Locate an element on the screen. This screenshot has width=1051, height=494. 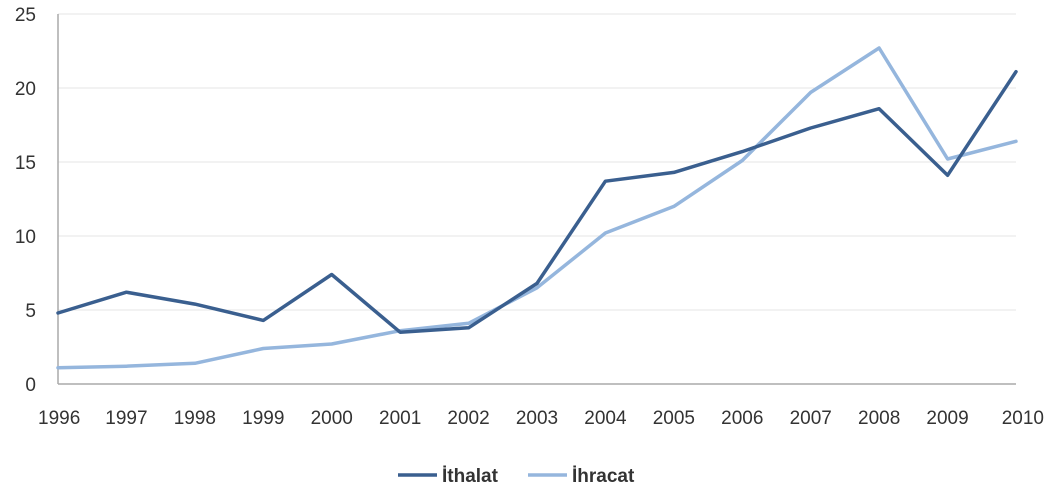
x-tick-label: 2005 is located at coordinates (674, 418).